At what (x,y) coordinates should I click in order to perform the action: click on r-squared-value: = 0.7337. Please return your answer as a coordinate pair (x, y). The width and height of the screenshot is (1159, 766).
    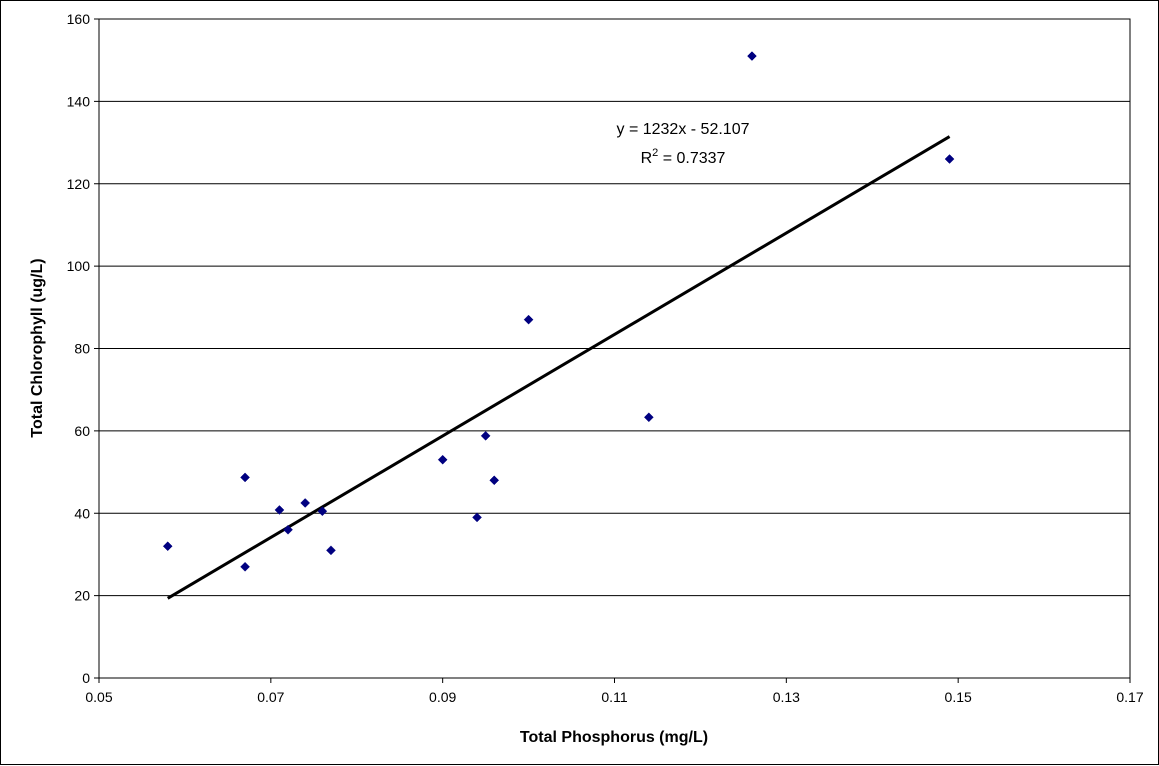
    Looking at the image, I should click on (691, 158).